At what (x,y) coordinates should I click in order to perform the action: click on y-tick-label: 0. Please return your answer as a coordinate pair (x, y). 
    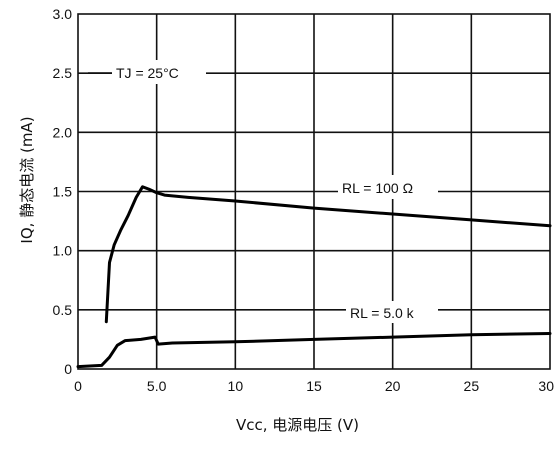
    Looking at the image, I should click on (68, 369).